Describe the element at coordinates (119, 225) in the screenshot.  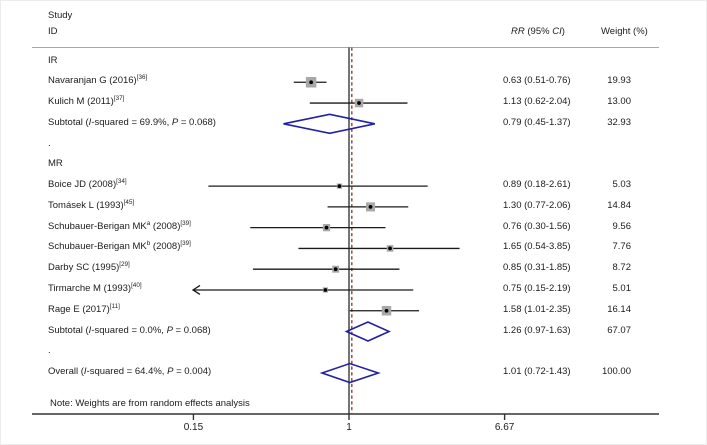
I see `study-label: Schubauer-Berigan MKa (2008)[39]` at that location.